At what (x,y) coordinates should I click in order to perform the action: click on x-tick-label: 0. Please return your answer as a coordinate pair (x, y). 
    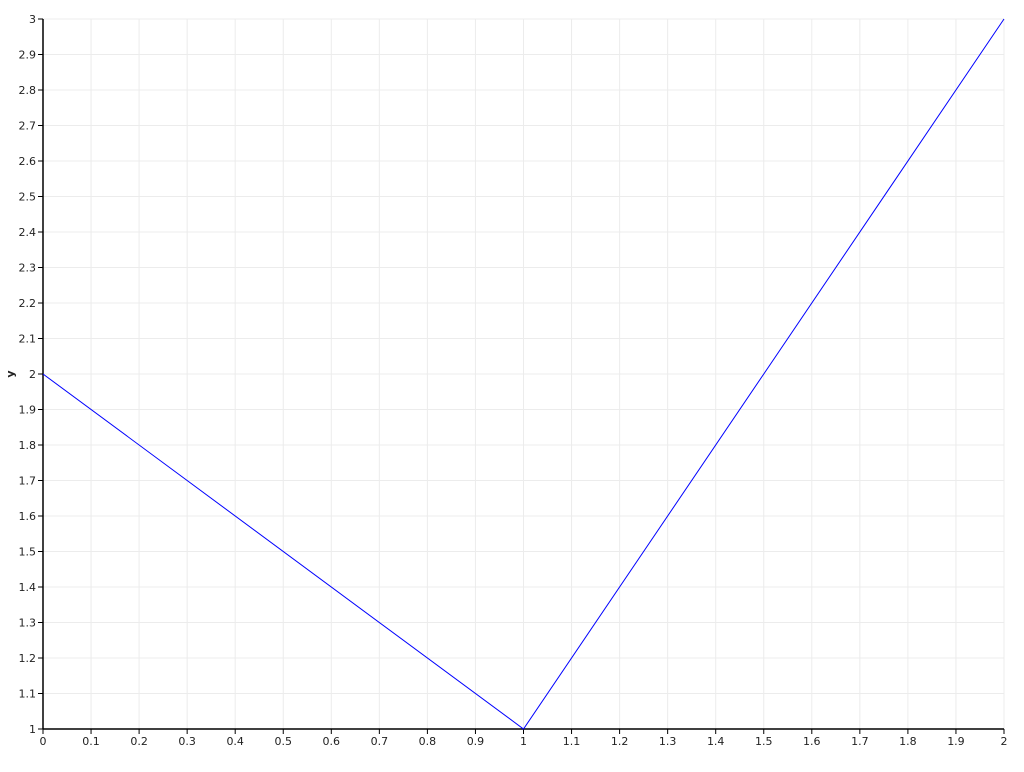
    Looking at the image, I should click on (43, 741).